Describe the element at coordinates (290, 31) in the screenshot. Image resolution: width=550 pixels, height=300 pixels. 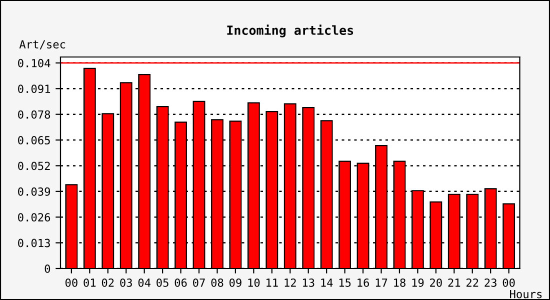
I see `chart-title: Incoming articles` at that location.